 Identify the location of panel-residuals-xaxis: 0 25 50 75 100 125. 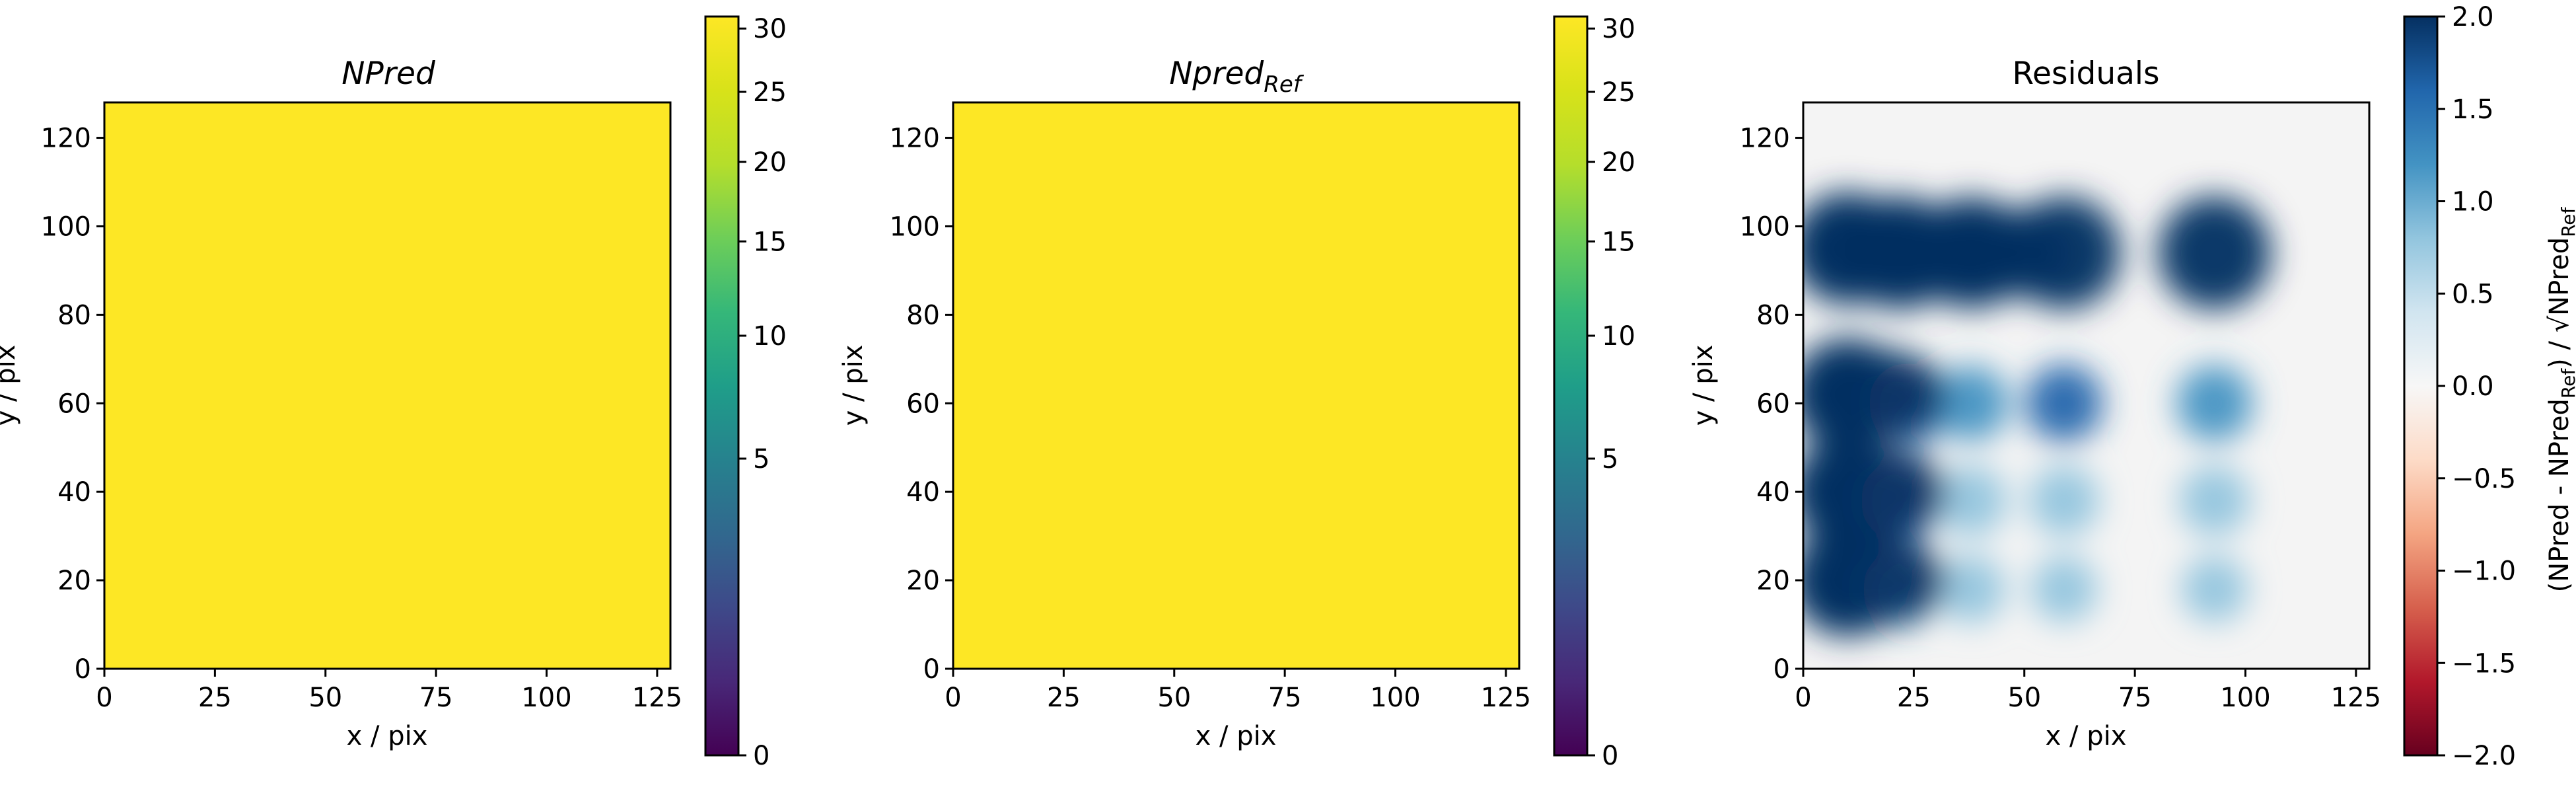
(2088, 691).